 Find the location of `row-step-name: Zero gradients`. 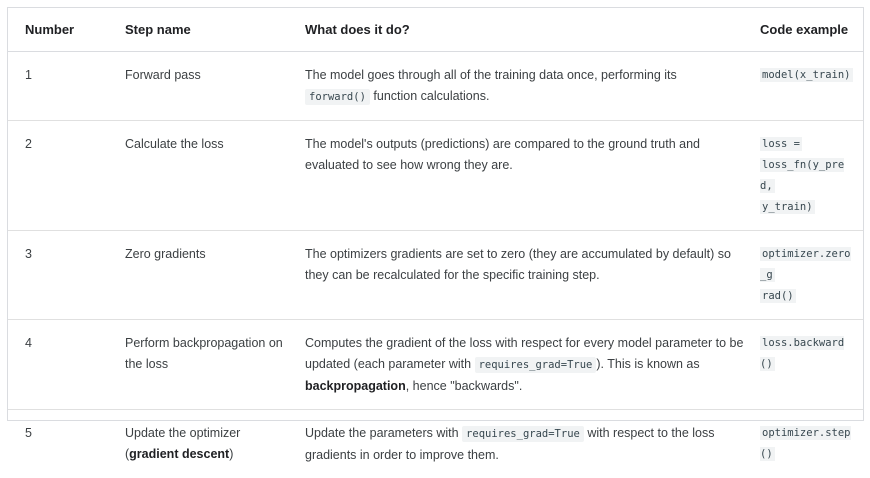

row-step-name: Zero gradients is located at coordinates (215, 275).